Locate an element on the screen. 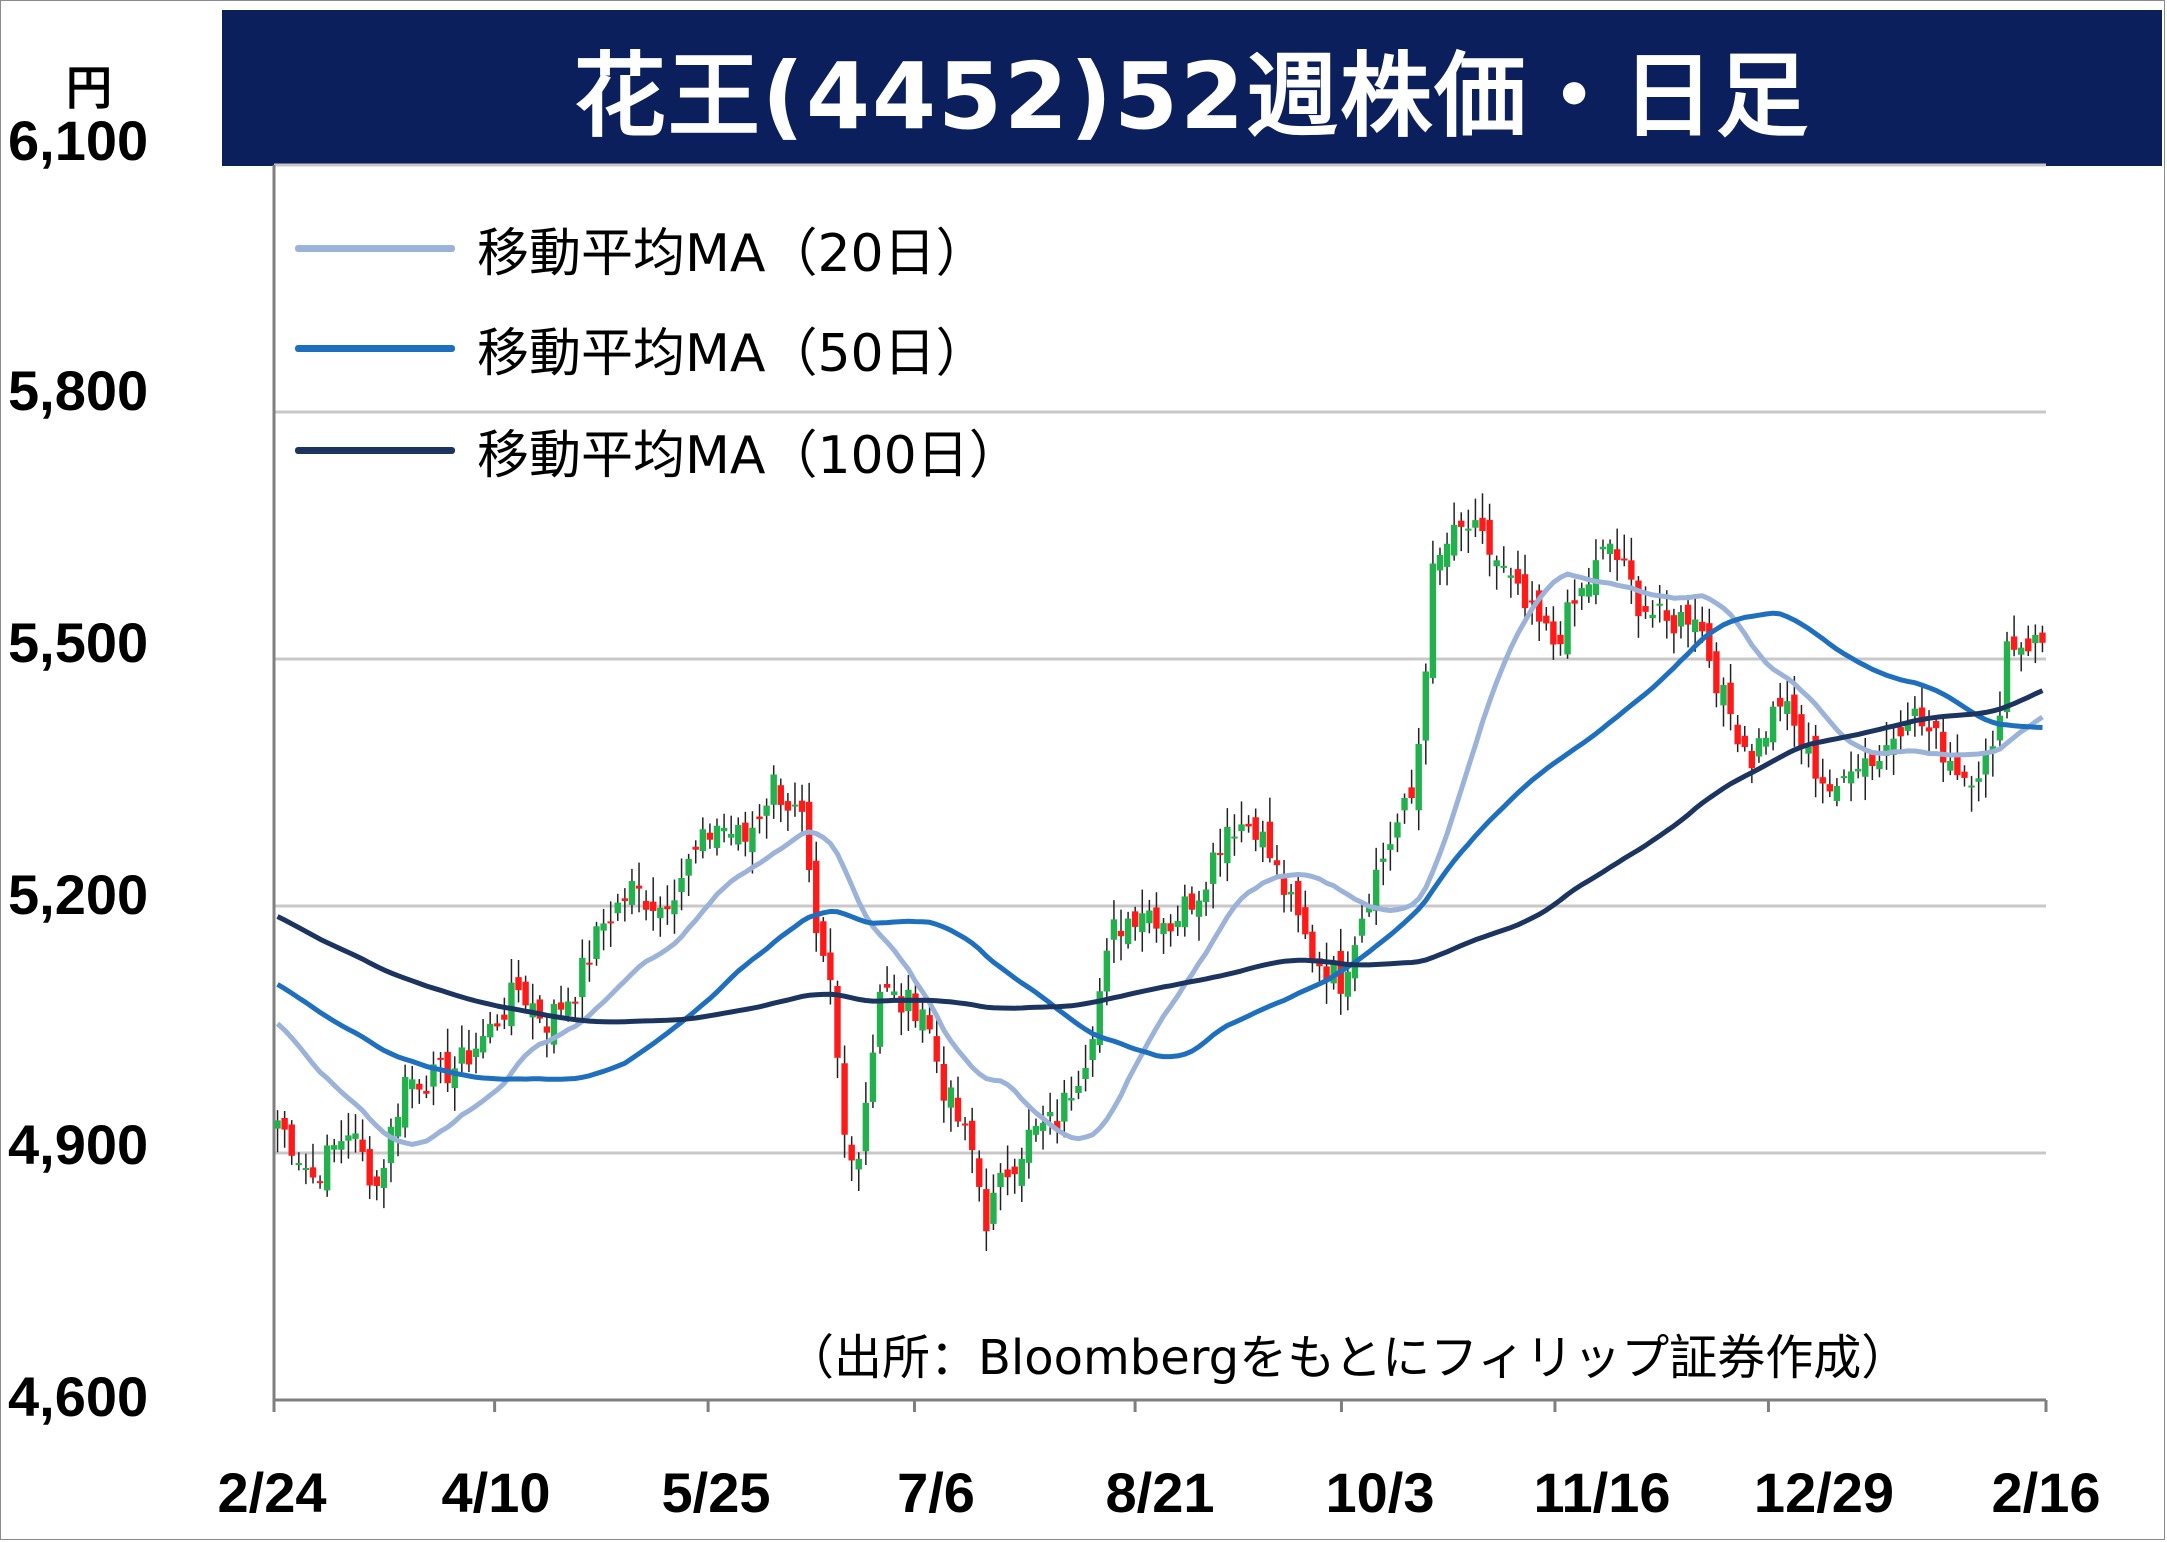 The width and height of the screenshot is (2167, 1542). x-tick-label: 4/10 is located at coordinates (496, 1492).